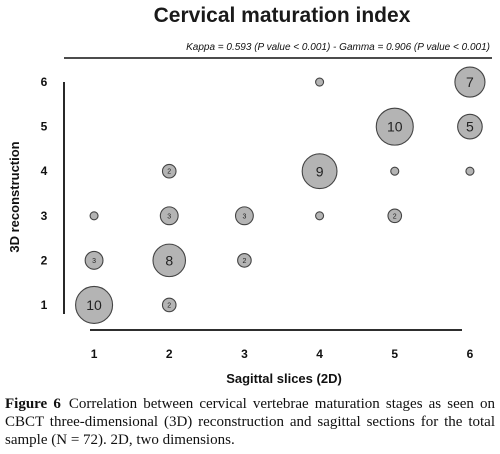 Image resolution: width=500 pixels, height=454 pixels. Describe the element at coordinates (44, 305) in the screenshot. I see `y-tick-label: 1` at that location.